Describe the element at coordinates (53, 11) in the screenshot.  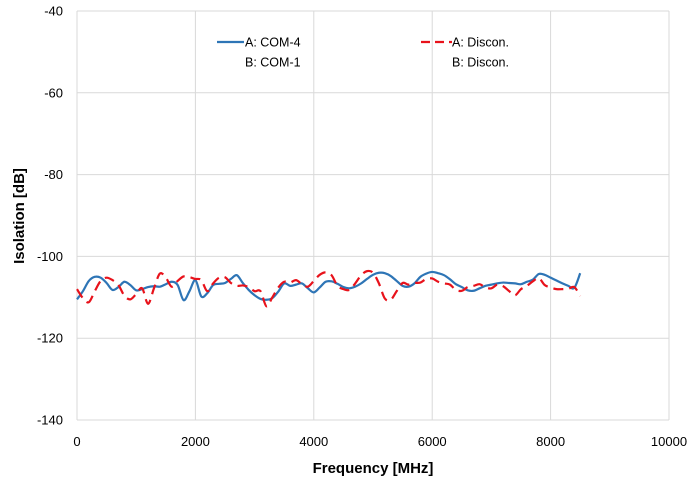
I see `y-tick-label: -40` at that location.